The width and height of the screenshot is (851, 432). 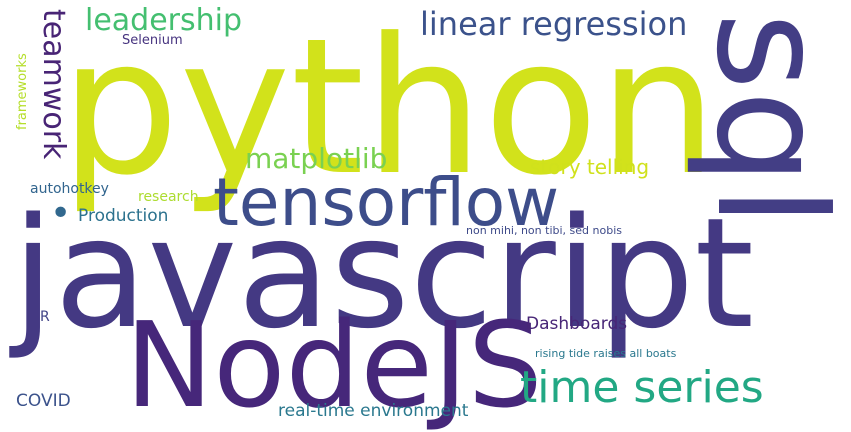 What do you see at coordinates (22, 91) in the screenshot?
I see `word-frameworks: frameworks` at bounding box center [22, 91].